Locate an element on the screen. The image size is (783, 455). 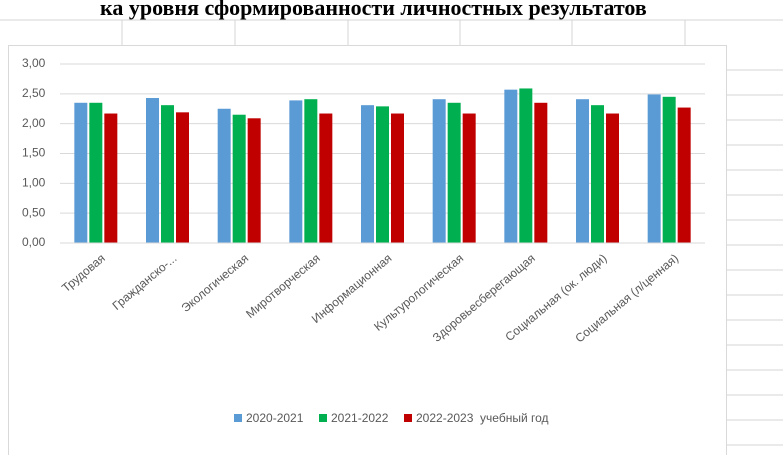
y-tick-label: 2,00 is located at coordinates (34, 123).